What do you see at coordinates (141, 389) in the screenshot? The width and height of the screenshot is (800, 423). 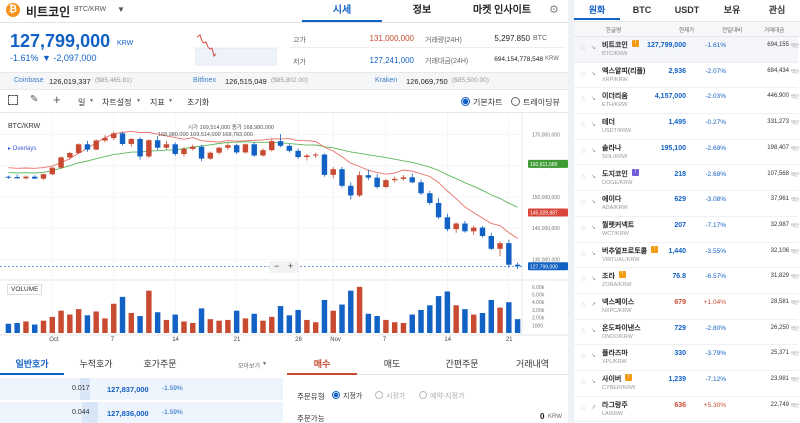 I see `orderbook-row: 0.017 127,837,000 -1.59%` at bounding box center [141, 389].